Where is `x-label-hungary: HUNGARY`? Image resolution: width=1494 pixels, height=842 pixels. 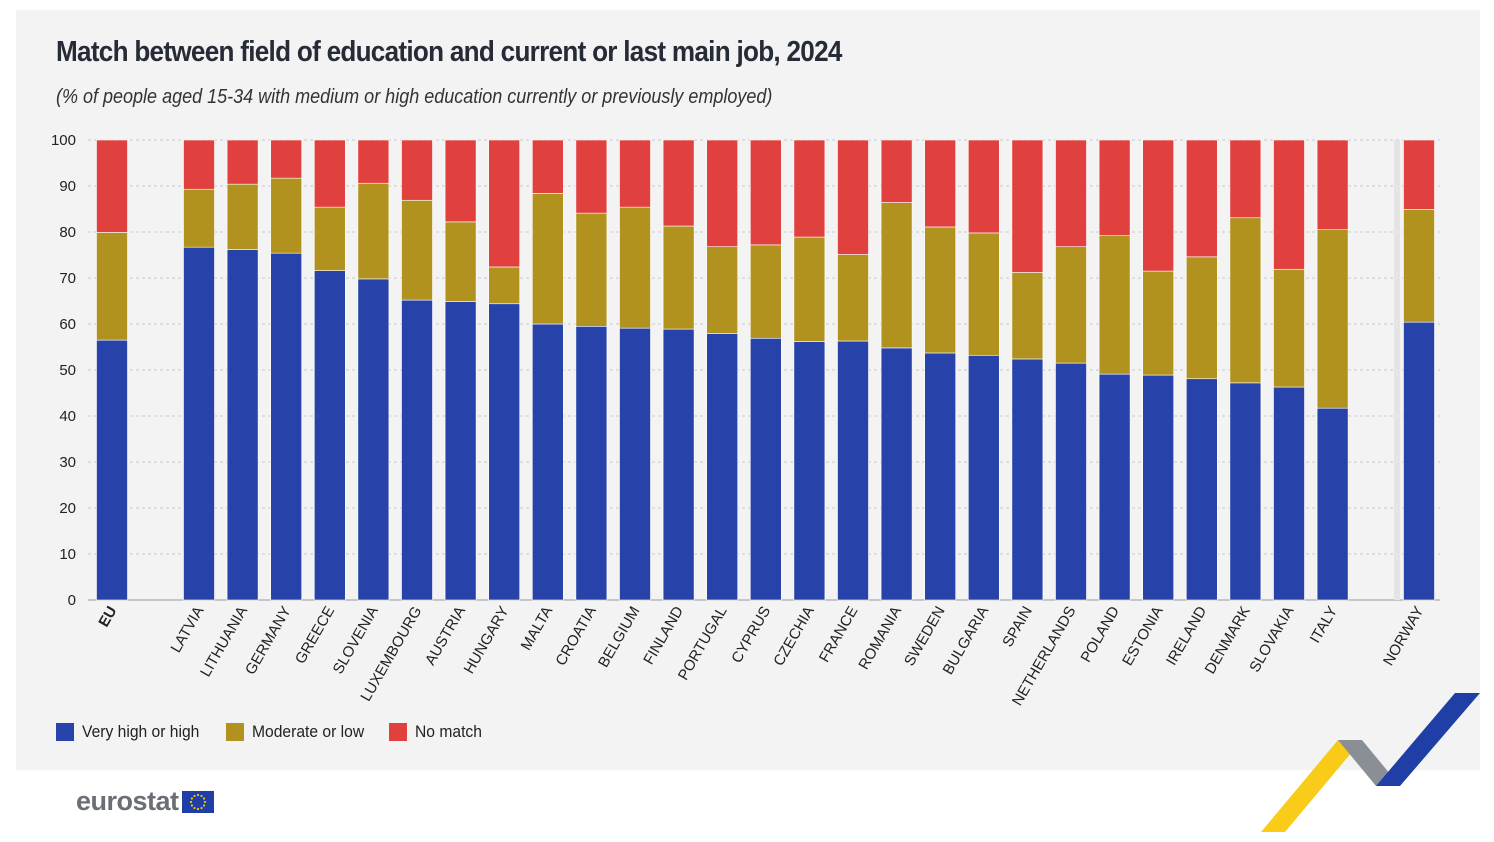
x-label-hungary: HUNGARY is located at coordinates (487, 640).